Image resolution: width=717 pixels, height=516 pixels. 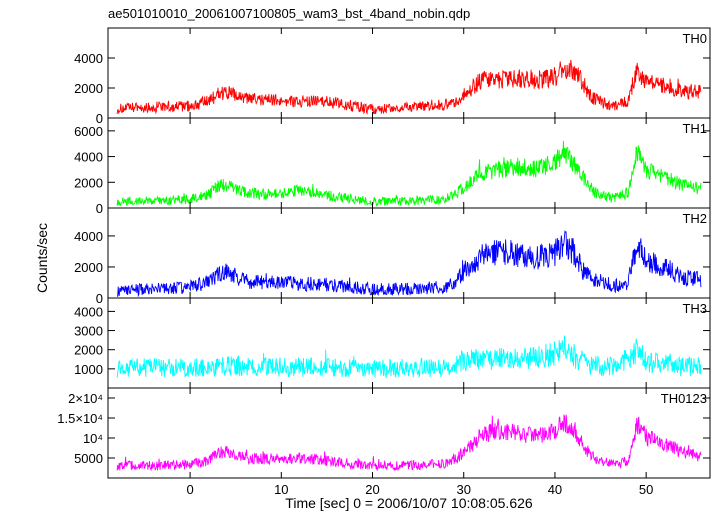 What do you see at coordinates (85, 398) in the screenshot?
I see `y-tick-label: 2×10⁴` at bounding box center [85, 398].